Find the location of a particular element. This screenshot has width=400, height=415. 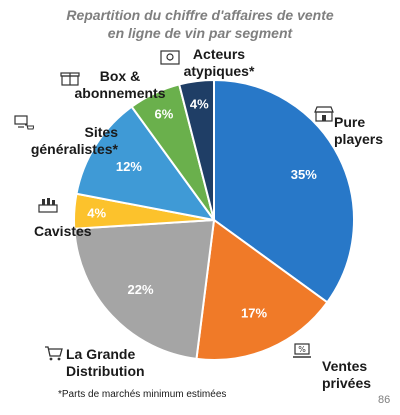

label-pure-players: Pure players is located at coordinates (359, 130).